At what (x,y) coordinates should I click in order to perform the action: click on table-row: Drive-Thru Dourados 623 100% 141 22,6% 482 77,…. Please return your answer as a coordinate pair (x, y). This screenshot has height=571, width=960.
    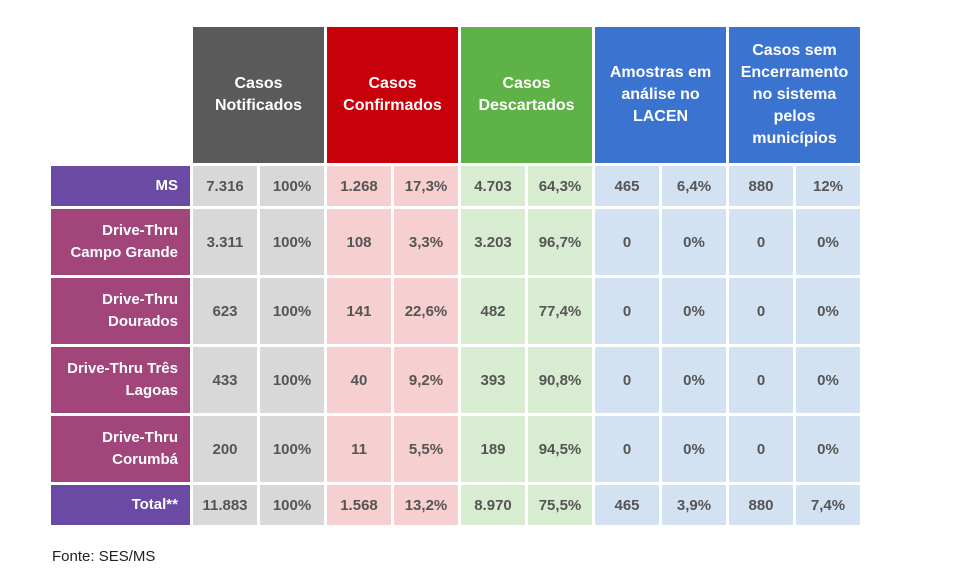
    Looking at the image, I should click on (455, 311).